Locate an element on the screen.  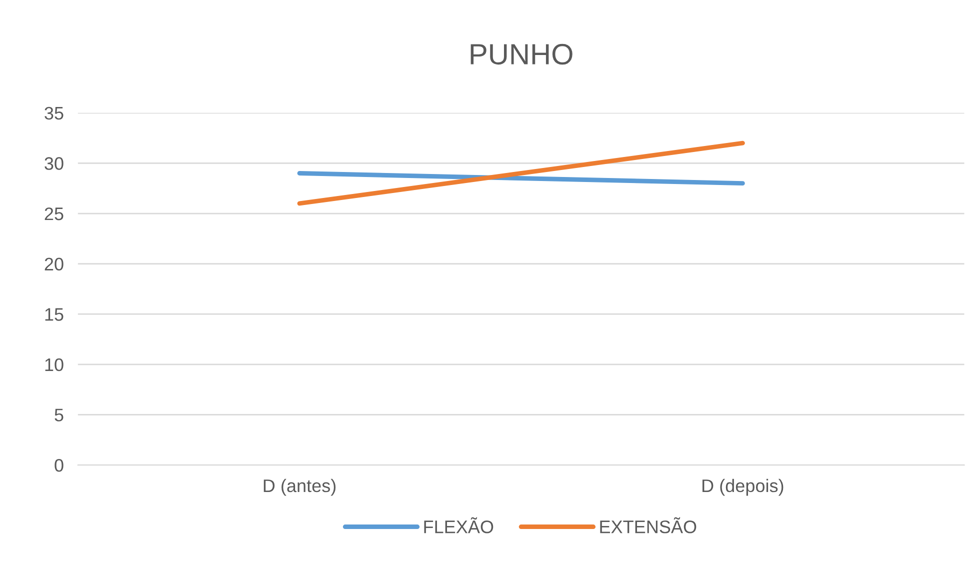
y-tick-label: 25 is located at coordinates (54, 213).